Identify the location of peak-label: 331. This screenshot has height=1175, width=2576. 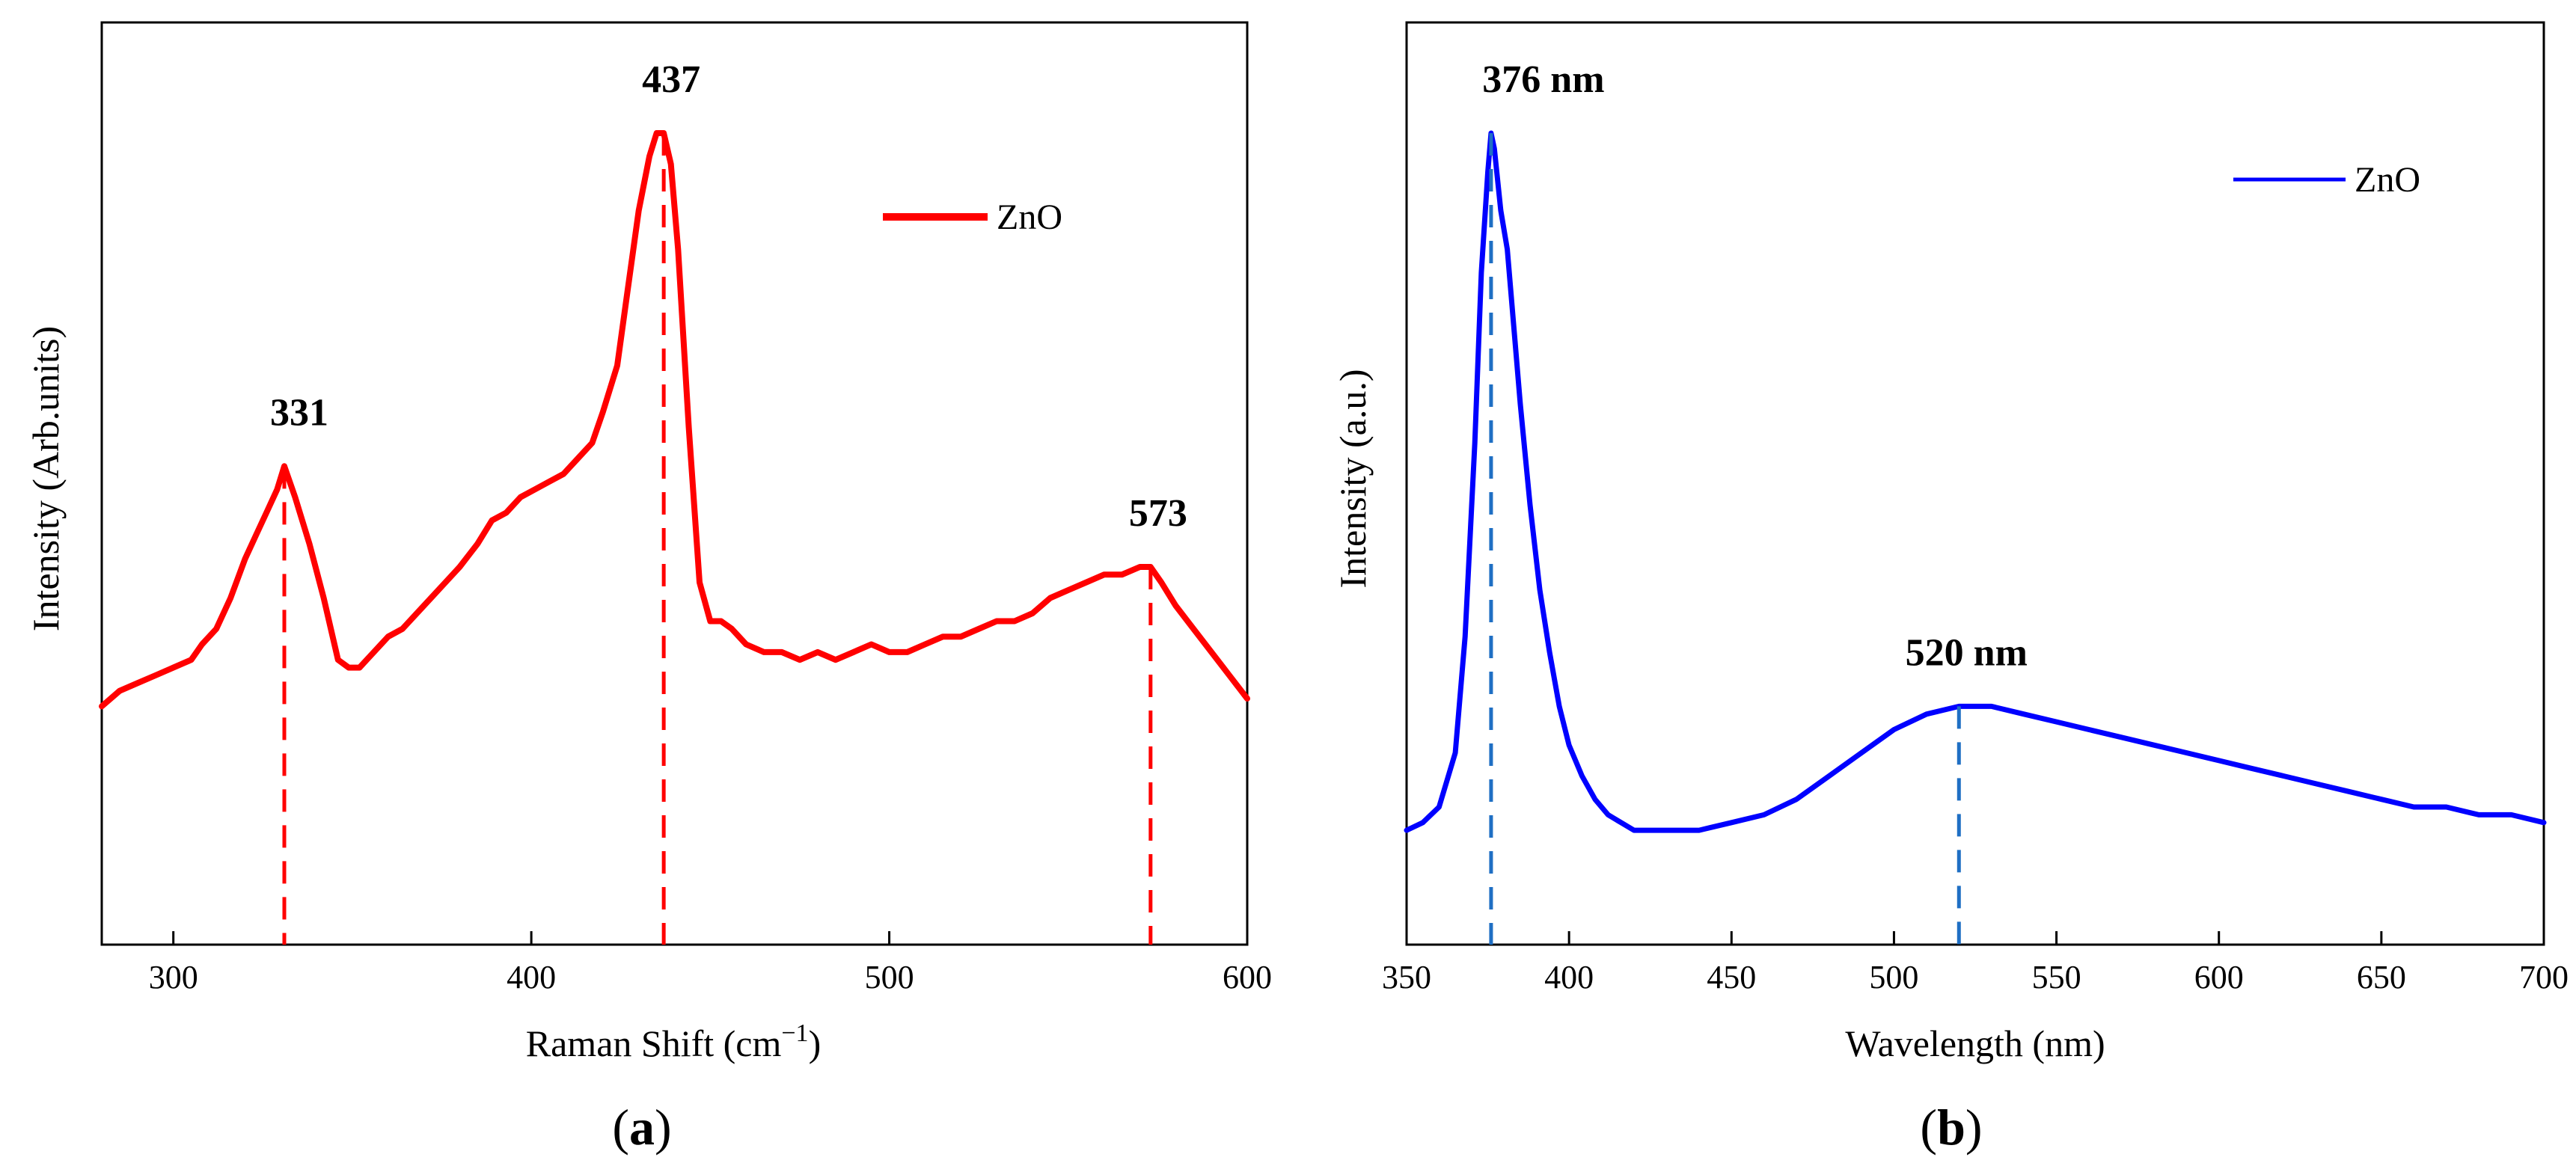
(299, 412).